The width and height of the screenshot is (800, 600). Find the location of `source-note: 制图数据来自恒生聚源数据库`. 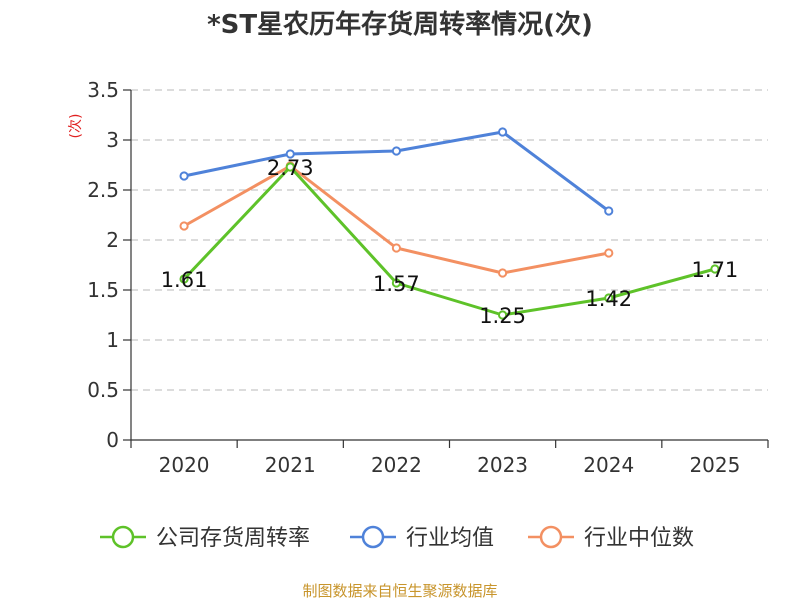

source-note: 制图数据来自恒生聚源数据库 is located at coordinates (399, 591).